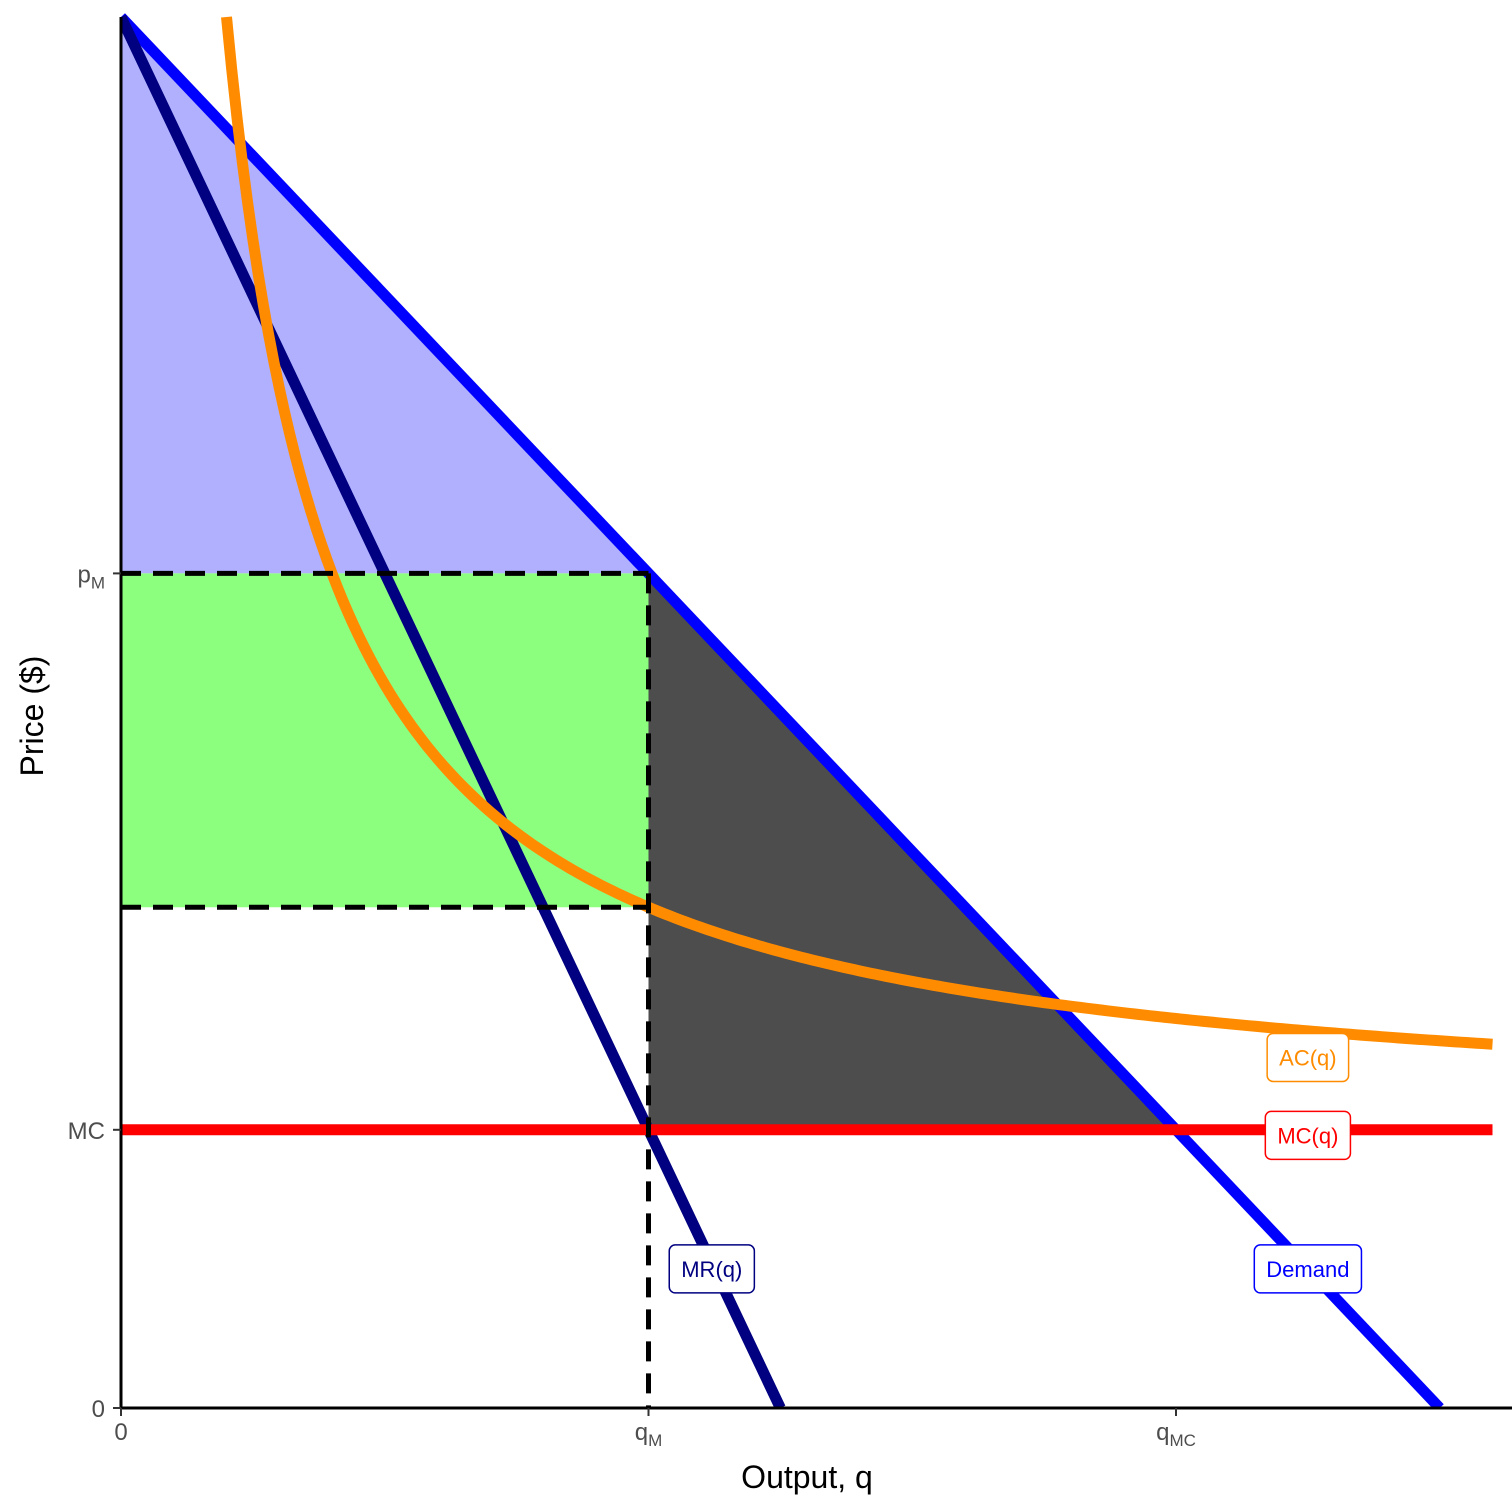 This screenshot has height=1512, width=1512. I want to click on label-mc-q: MC(q), so click(1308, 1135).